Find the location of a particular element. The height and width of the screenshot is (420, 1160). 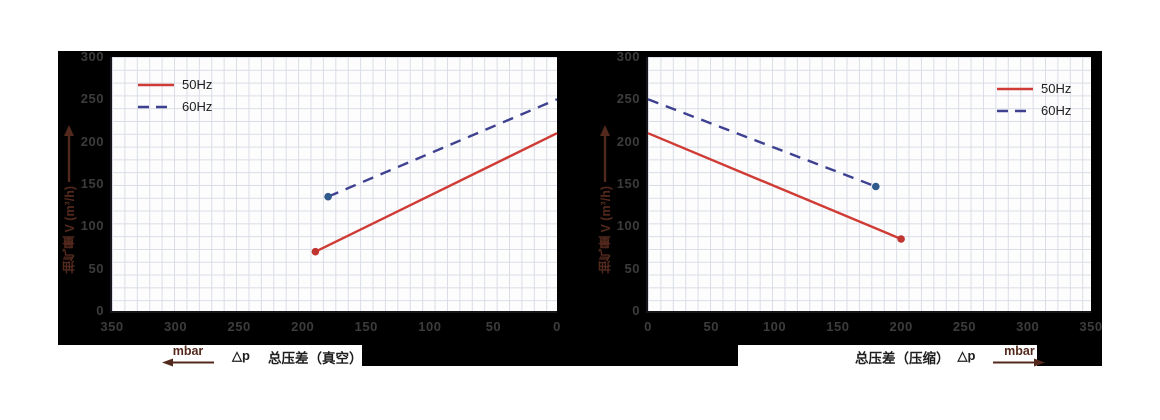

x-axis-label: 总压差（压缩） is located at coordinates (902, 358).